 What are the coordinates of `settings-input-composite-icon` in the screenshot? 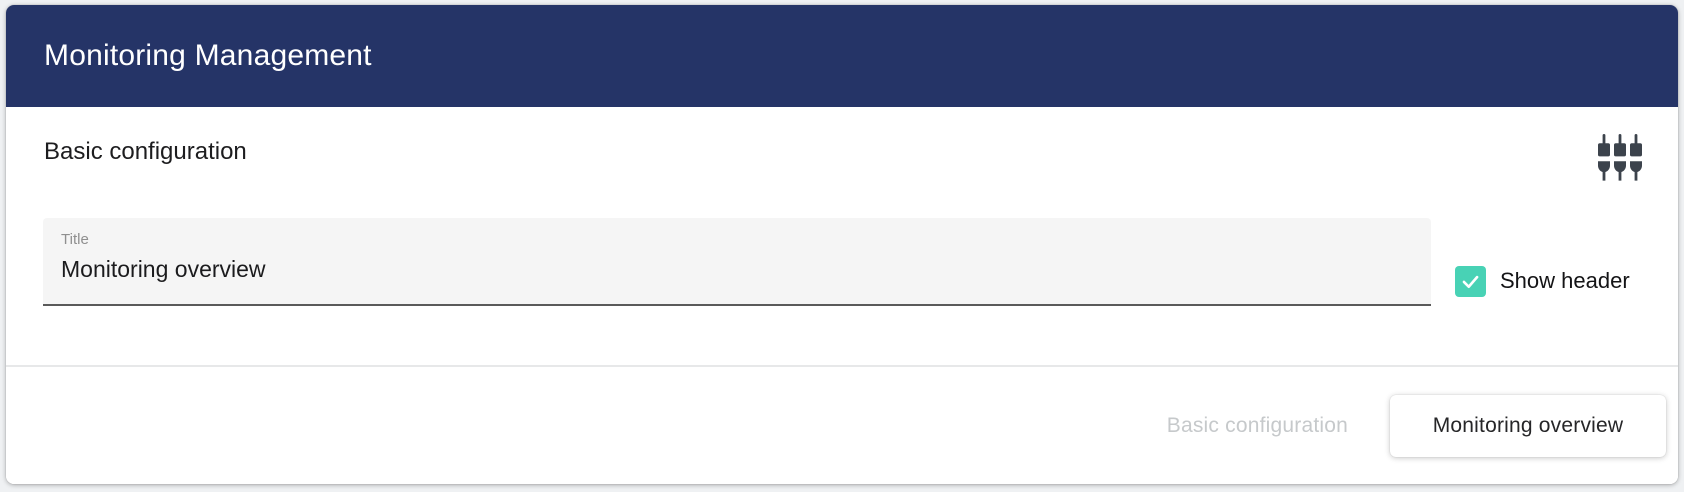 It's located at (1620, 158).